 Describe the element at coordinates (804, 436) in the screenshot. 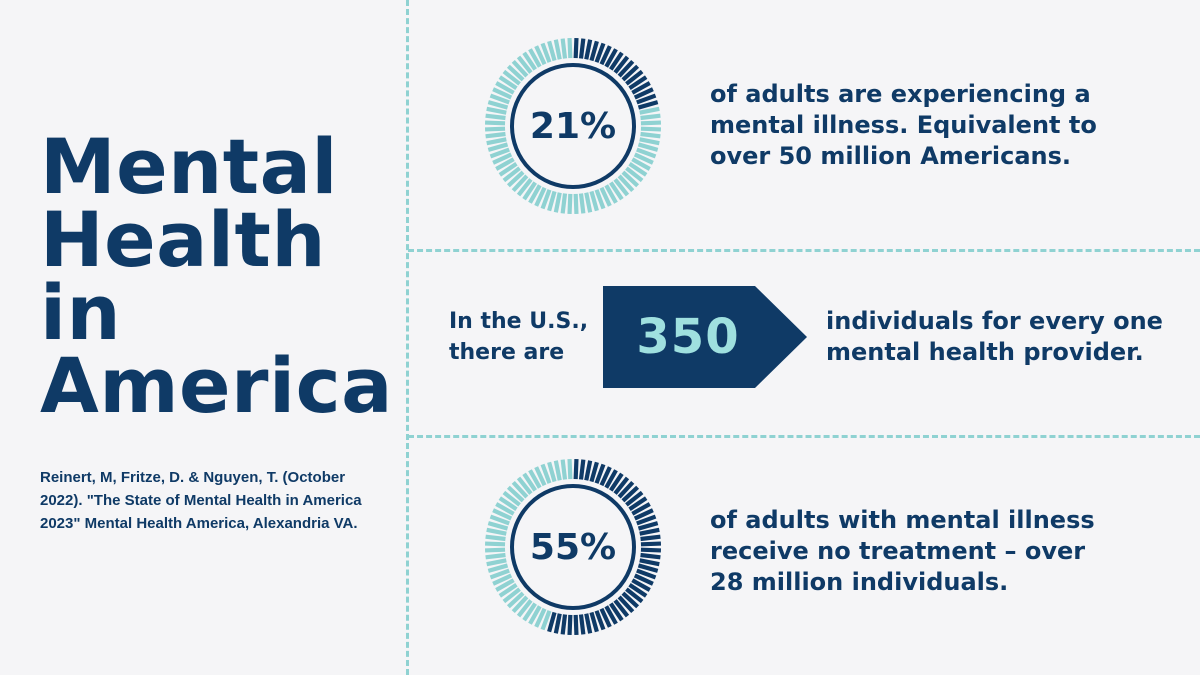

I see `horizontal-divider` at that location.